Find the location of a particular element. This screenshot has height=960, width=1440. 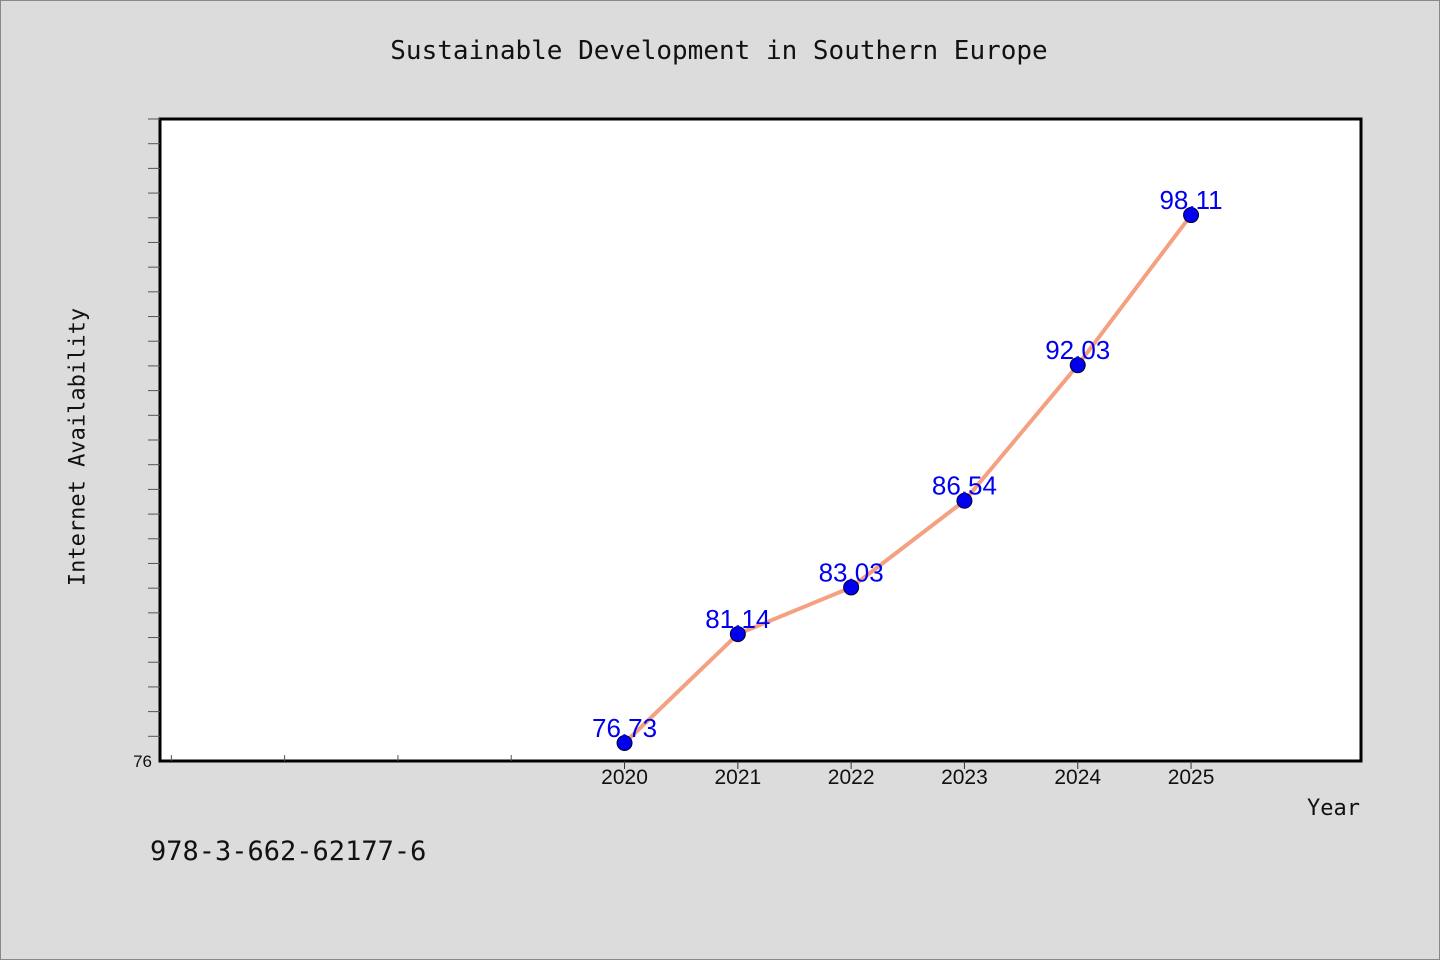

data-label: 86.54 is located at coordinates (964, 486).